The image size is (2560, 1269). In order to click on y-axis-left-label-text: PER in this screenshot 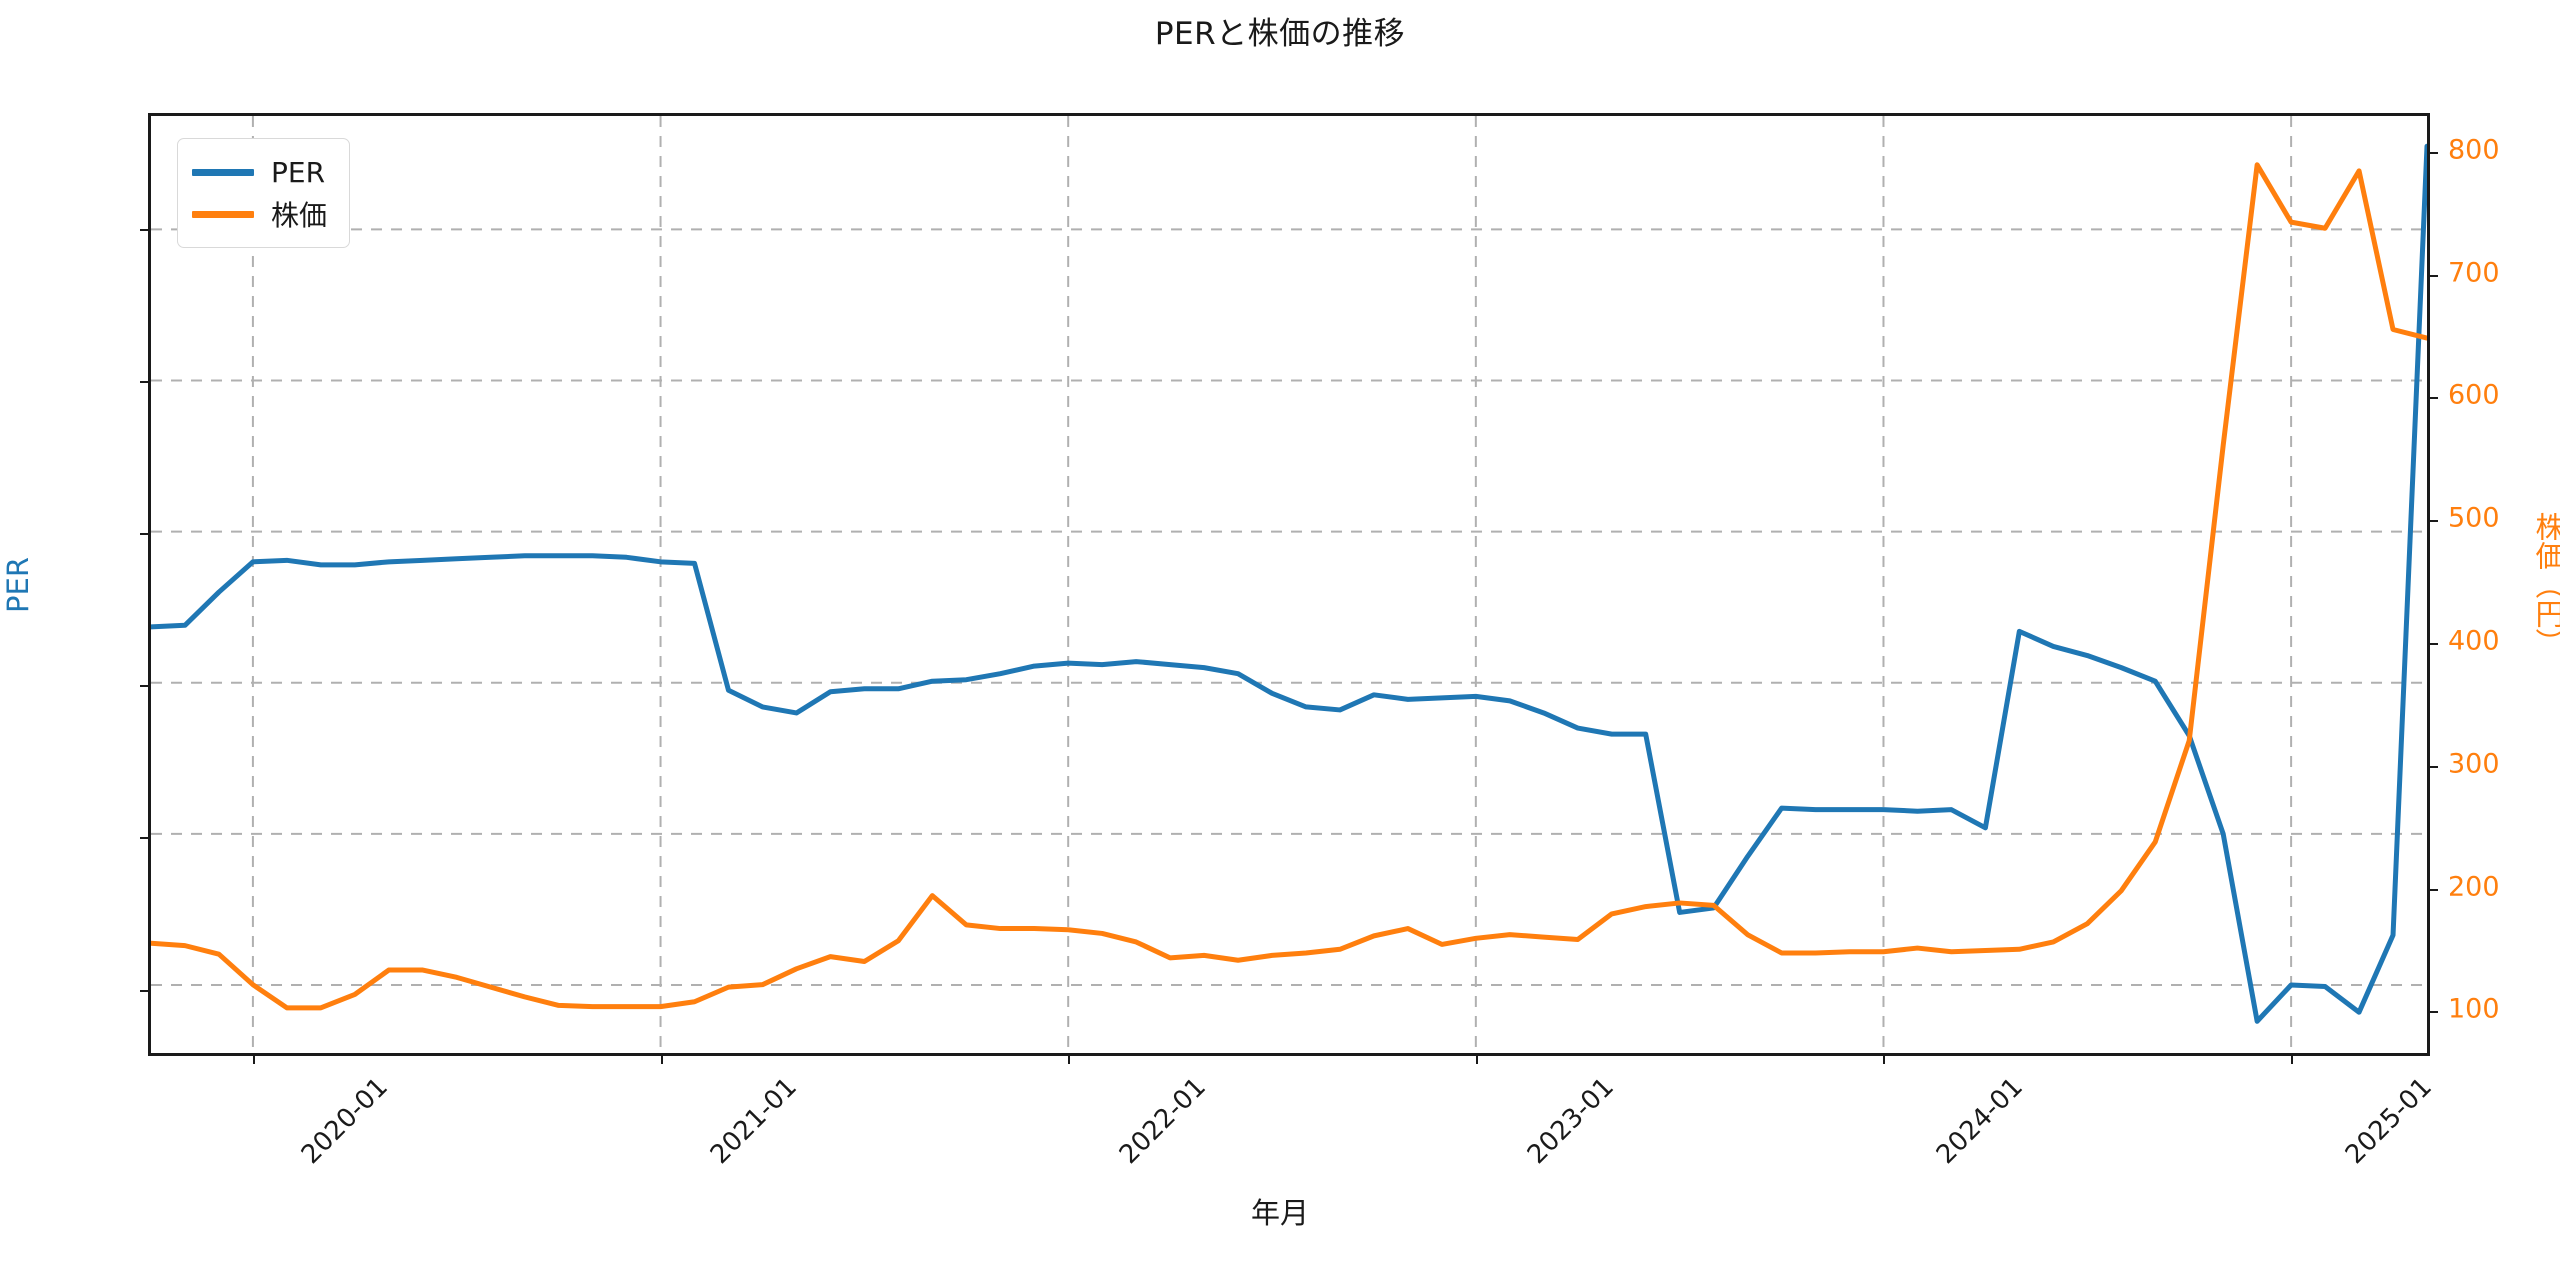, I will do `click(18, 584)`.